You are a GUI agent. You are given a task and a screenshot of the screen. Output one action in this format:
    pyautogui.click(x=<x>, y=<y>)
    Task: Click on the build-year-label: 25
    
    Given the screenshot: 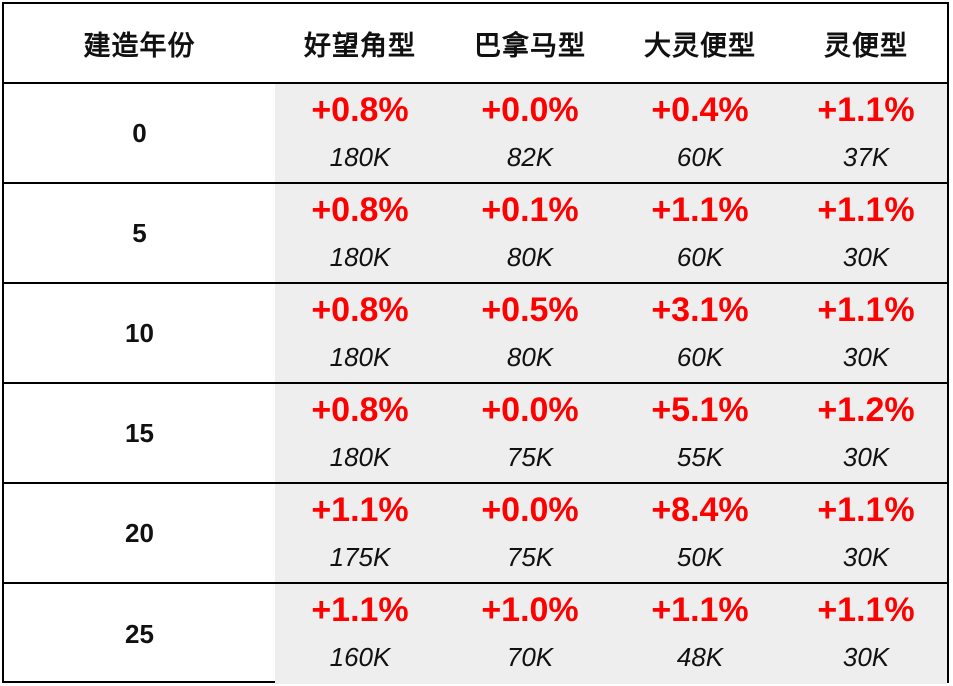 What is the action you would take?
    pyautogui.click(x=139, y=633)
    